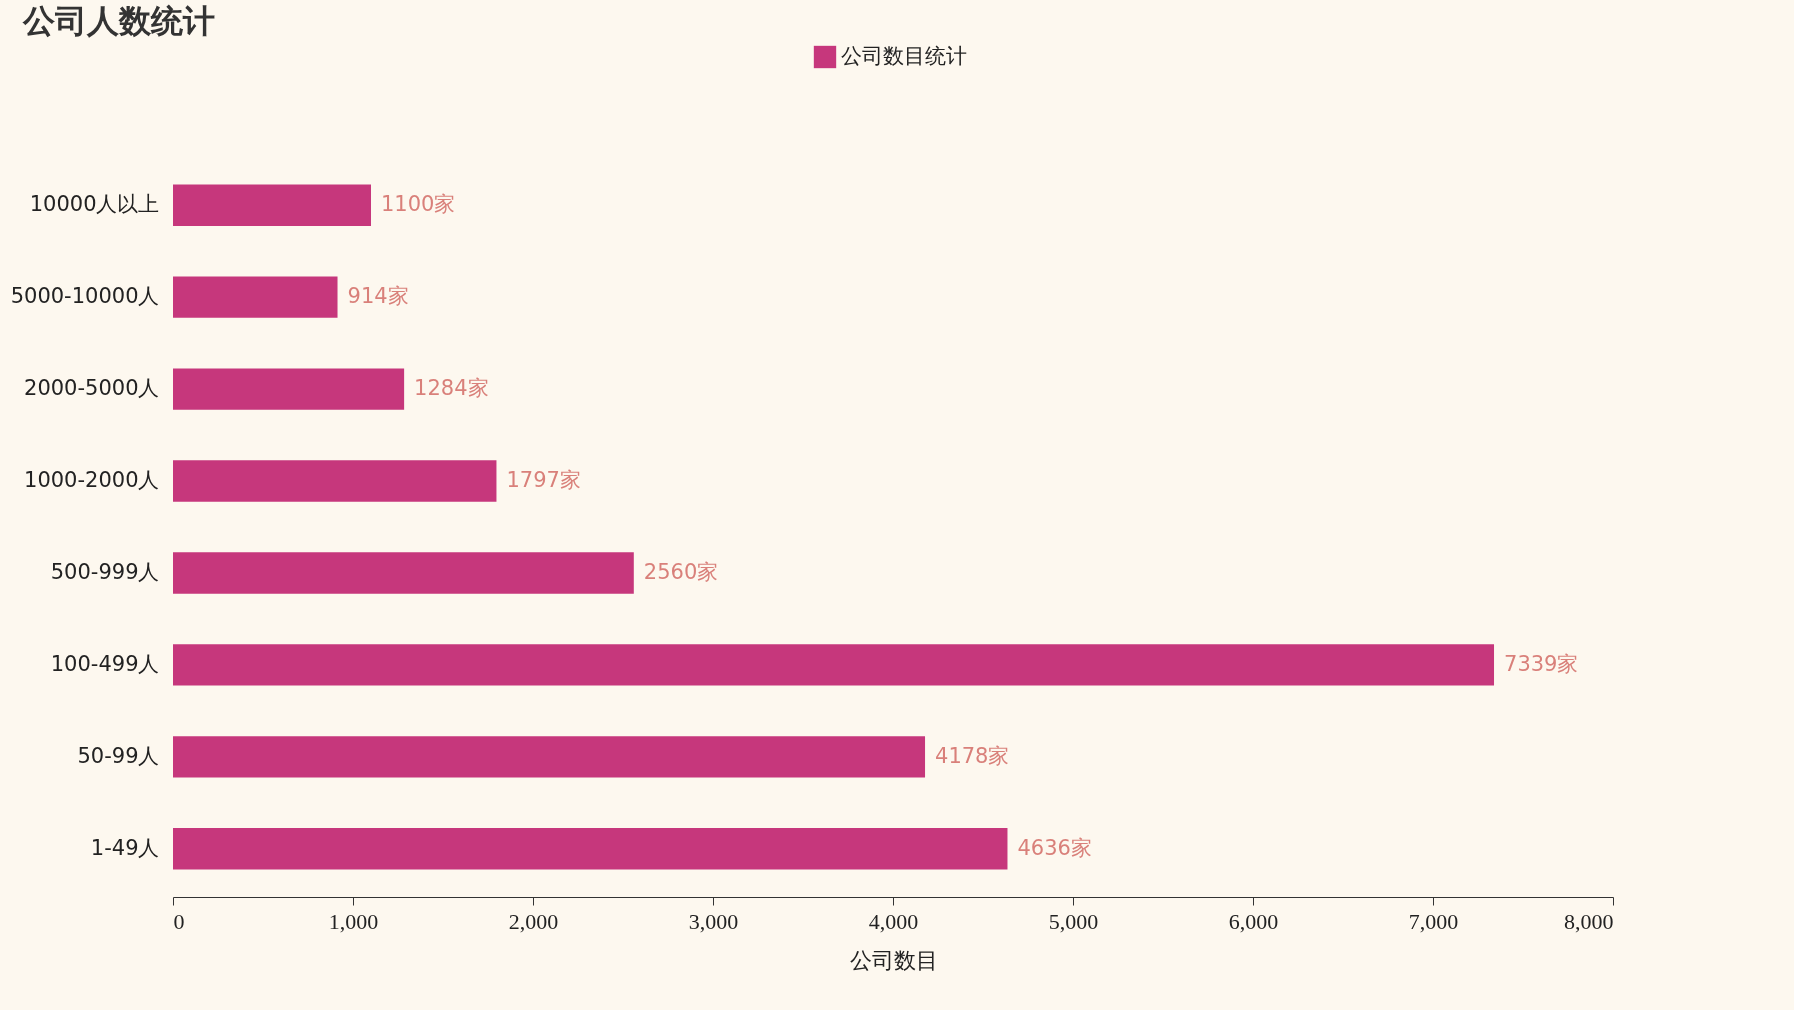 This screenshot has width=1794, height=1010. What do you see at coordinates (1589, 921) in the screenshot?
I see `x-tick-label: 8,000` at bounding box center [1589, 921].